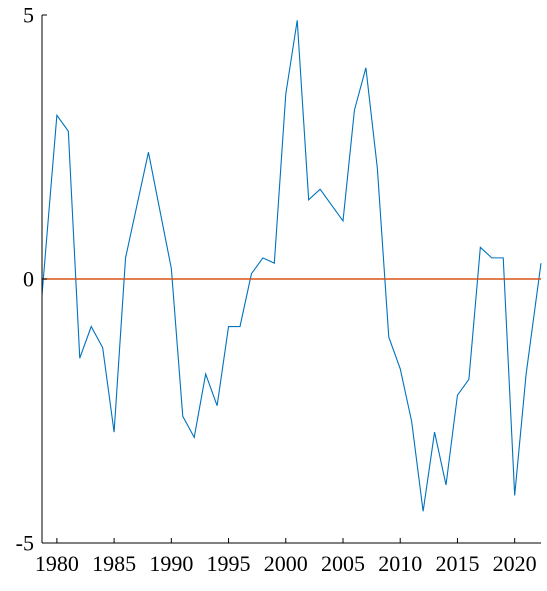  What do you see at coordinates (400, 563) in the screenshot?
I see `x-tick-label: 2010` at bounding box center [400, 563].